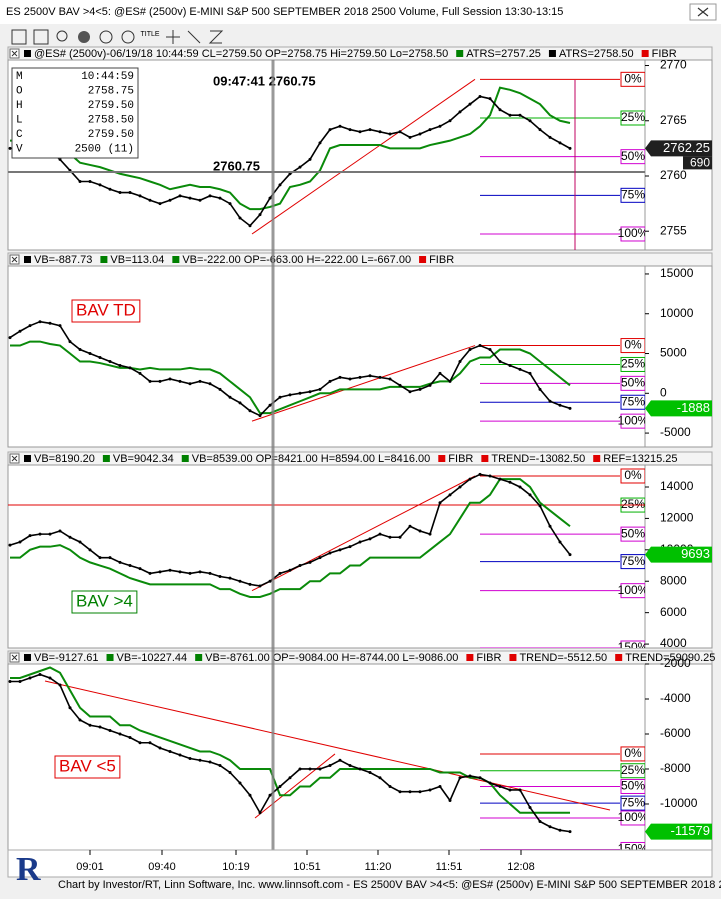 This screenshot has height=899, width=721. I want to click on annotation: 09:47:41 2760.75, so click(264, 80).